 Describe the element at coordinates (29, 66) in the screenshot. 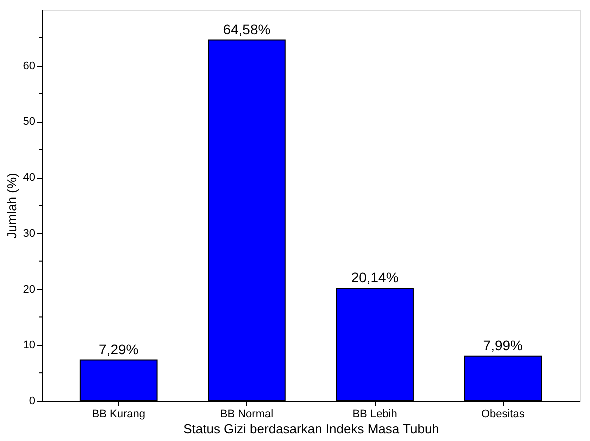

I see `y-tick-label: 60` at that location.